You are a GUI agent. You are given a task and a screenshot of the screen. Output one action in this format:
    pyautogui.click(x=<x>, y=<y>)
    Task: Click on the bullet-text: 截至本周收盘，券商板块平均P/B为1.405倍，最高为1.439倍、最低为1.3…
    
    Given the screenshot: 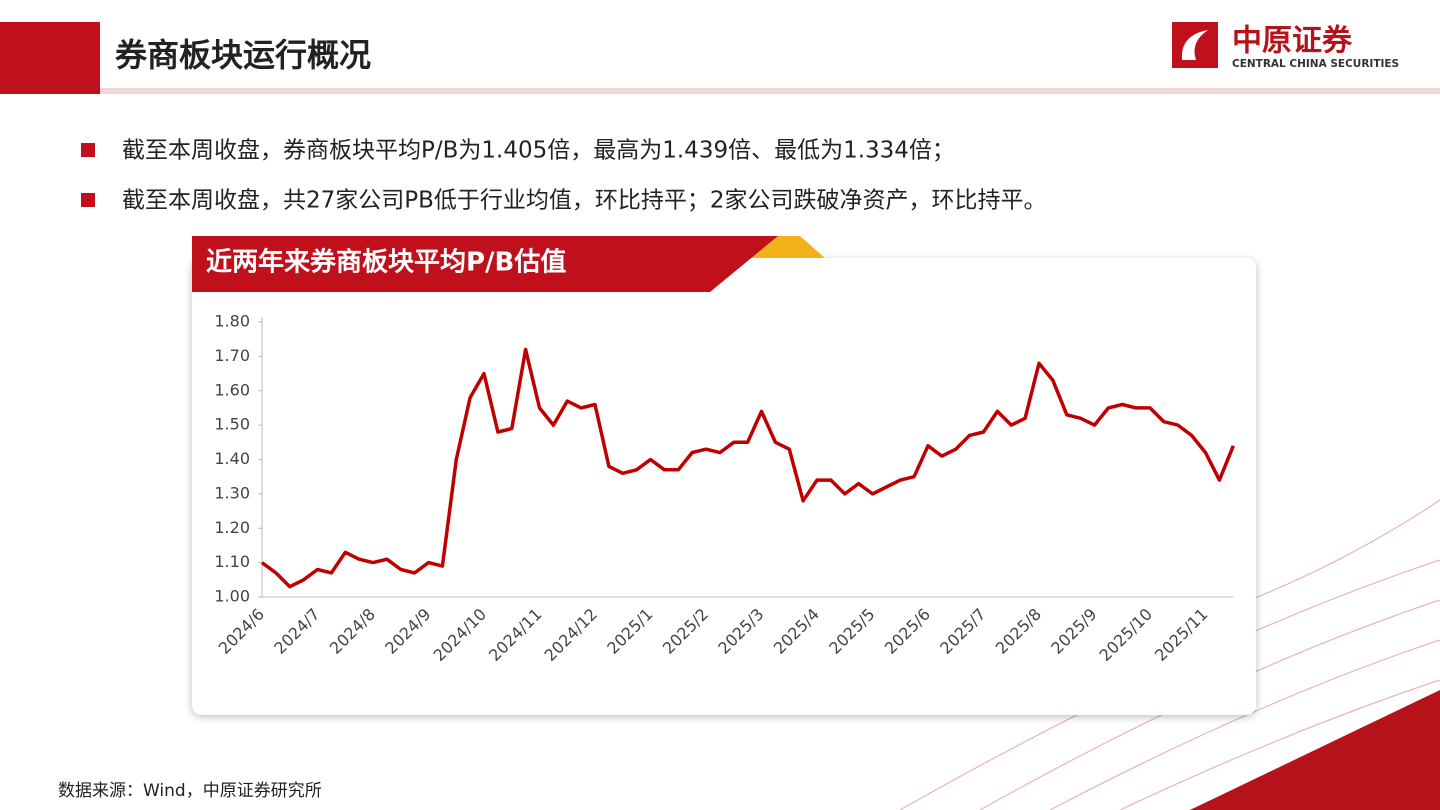 What is the action you would take?
    pyautogui.click(x=538, y=151)
    